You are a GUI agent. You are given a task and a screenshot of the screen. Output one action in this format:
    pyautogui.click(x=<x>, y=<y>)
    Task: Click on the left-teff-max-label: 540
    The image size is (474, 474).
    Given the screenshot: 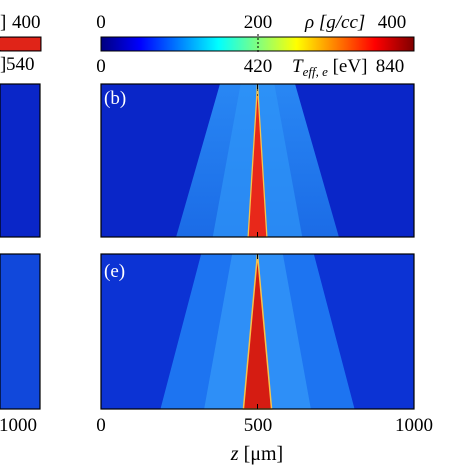 What is the action you would take?
    pyautogui.click(x=20, y=64)
    